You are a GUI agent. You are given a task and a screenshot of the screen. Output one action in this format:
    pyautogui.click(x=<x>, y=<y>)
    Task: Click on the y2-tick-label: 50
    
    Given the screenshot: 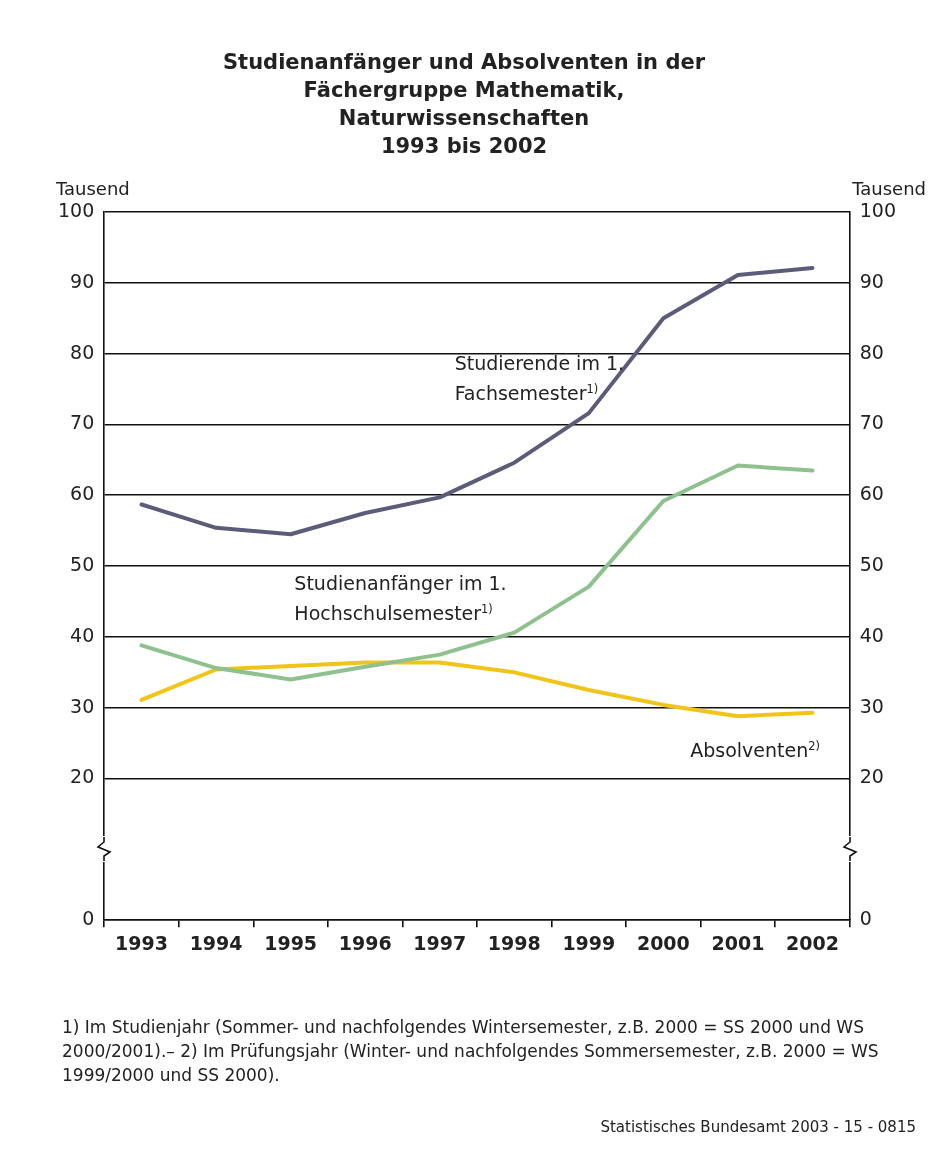 What is the action you would take?
    pyautogui.click(x=871, y=564)
    